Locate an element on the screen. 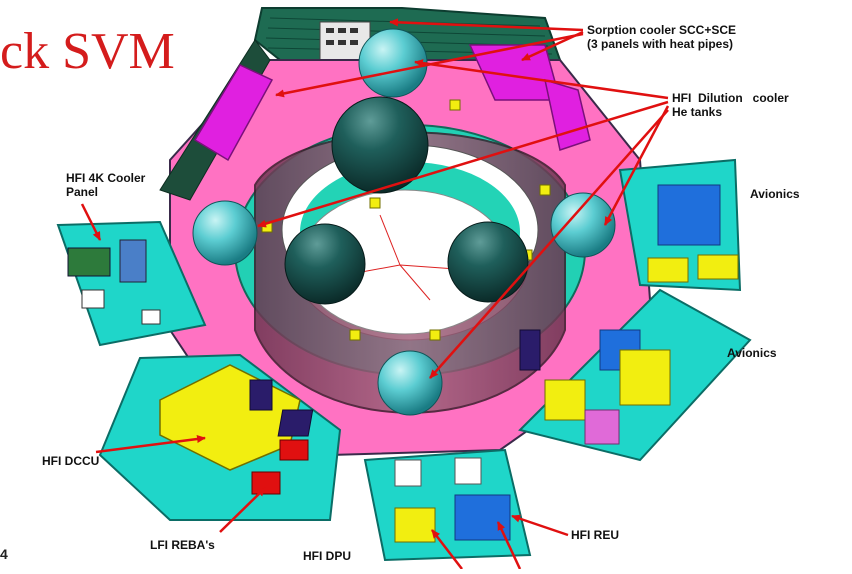 Image resolution: width=852 pixels, height=574 pixels. label-hfi-dpu: HFI DPU is located at coordinates (327, 556).